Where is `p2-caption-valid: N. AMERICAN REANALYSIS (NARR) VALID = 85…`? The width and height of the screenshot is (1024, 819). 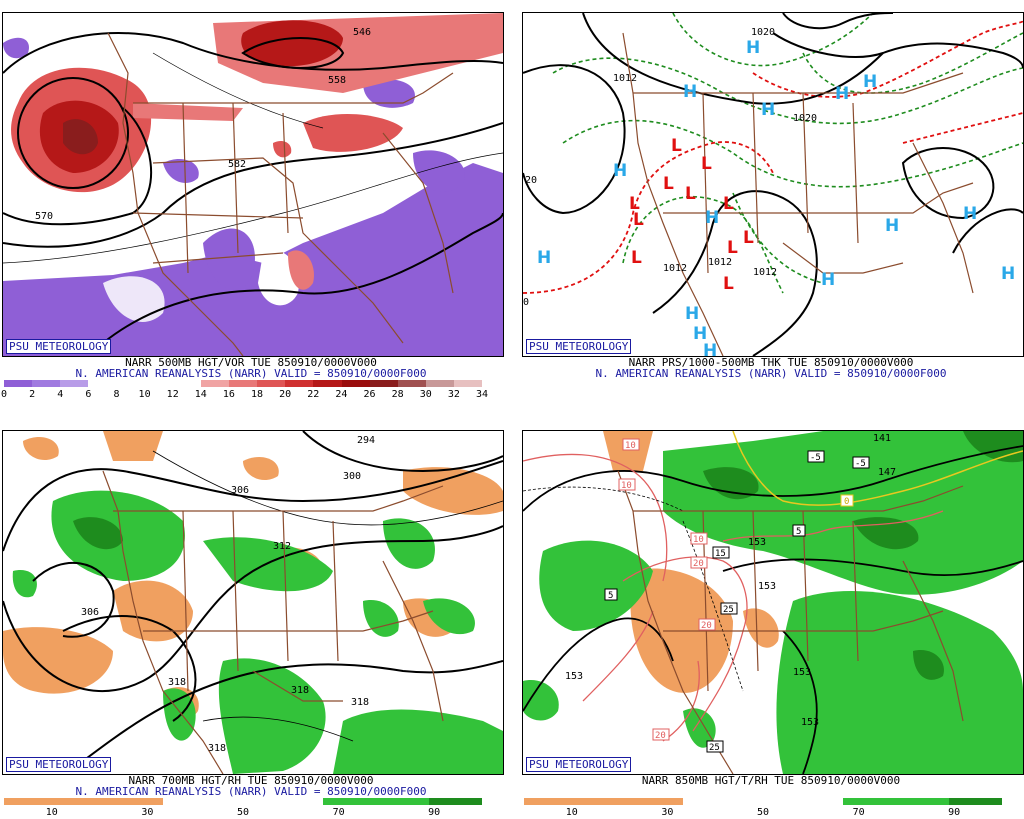
p2-caption-valid: N. AMERICAN REANALYSIS (NARR) VALID = 85… is located at coordinates (771, 373).